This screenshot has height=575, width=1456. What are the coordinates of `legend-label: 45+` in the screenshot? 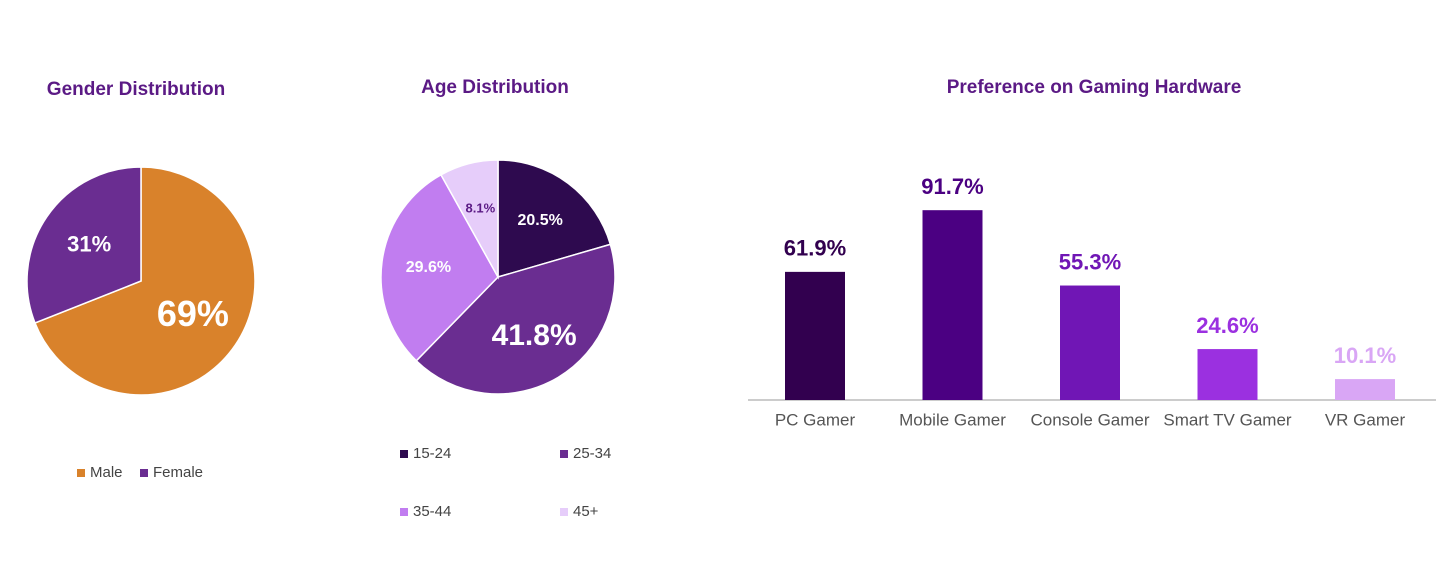 It's located at (586, 511).